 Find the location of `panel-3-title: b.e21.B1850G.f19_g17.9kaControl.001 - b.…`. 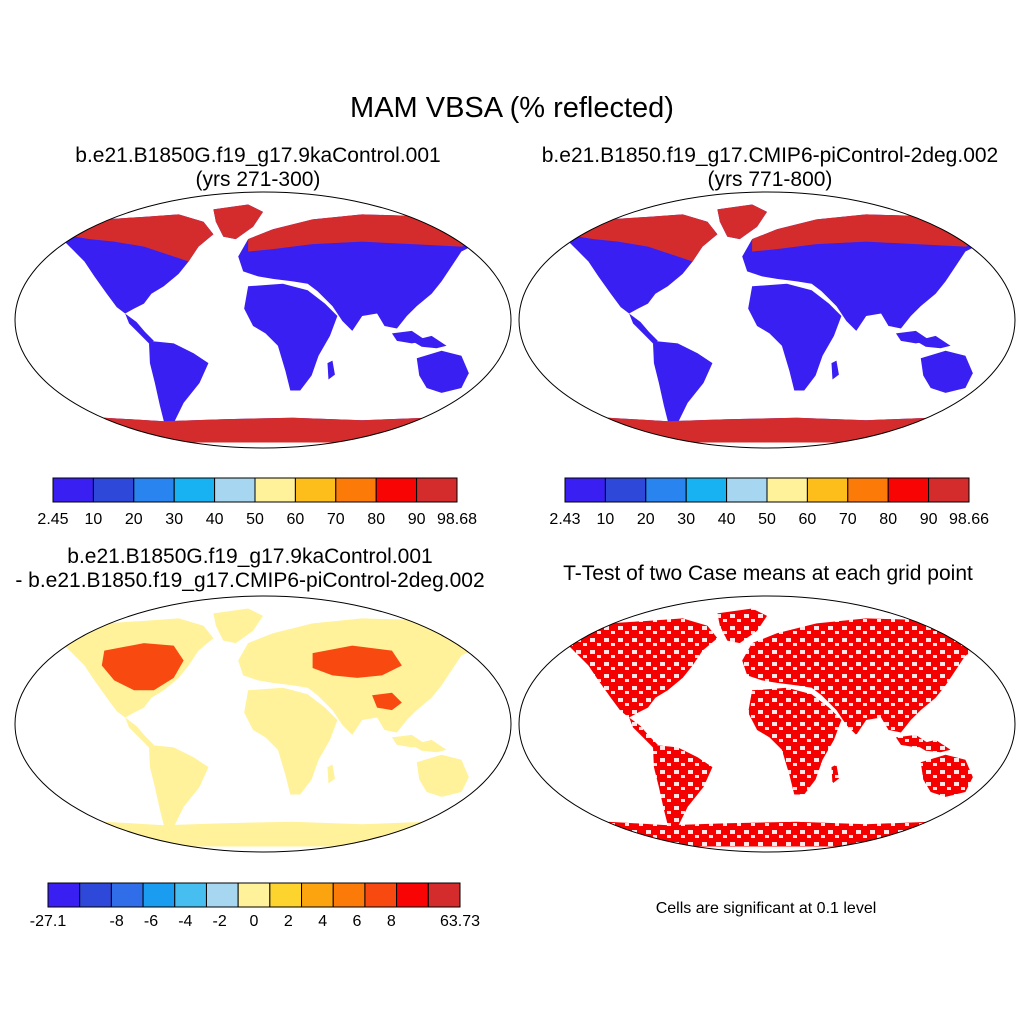

panel-3-title: b.e21.B1850G.f19_g17.9kaControl.001 - b.… is located at coordinates (260, 569).